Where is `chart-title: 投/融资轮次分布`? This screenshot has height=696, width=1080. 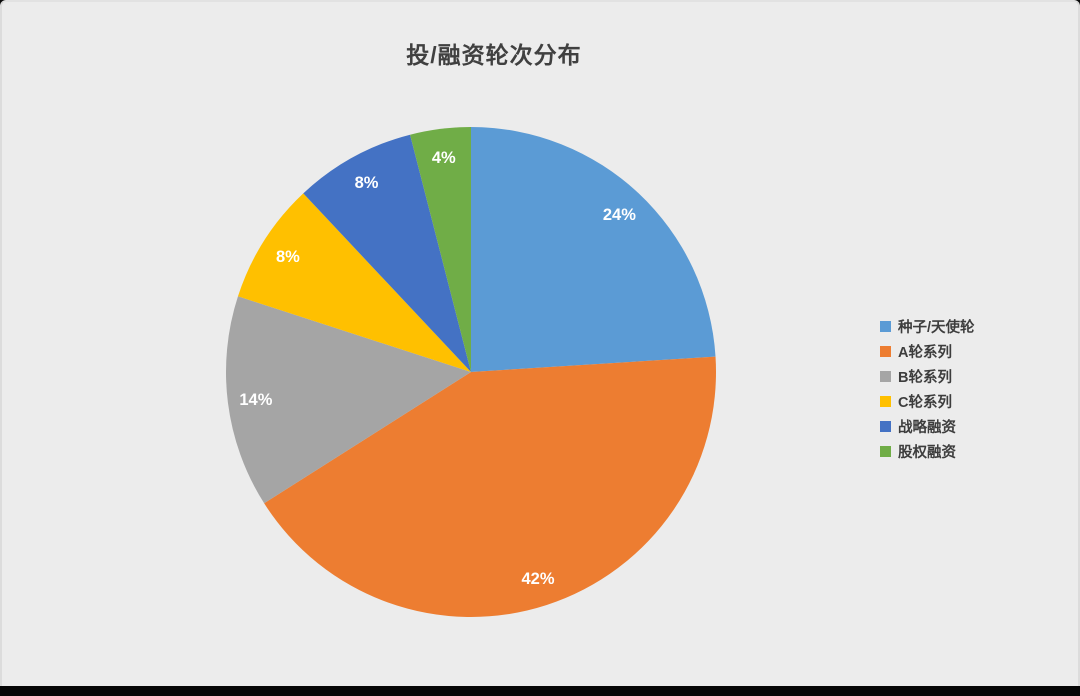
chart-title: 投/融资轮次分布 is located at coordinates (494, 55).